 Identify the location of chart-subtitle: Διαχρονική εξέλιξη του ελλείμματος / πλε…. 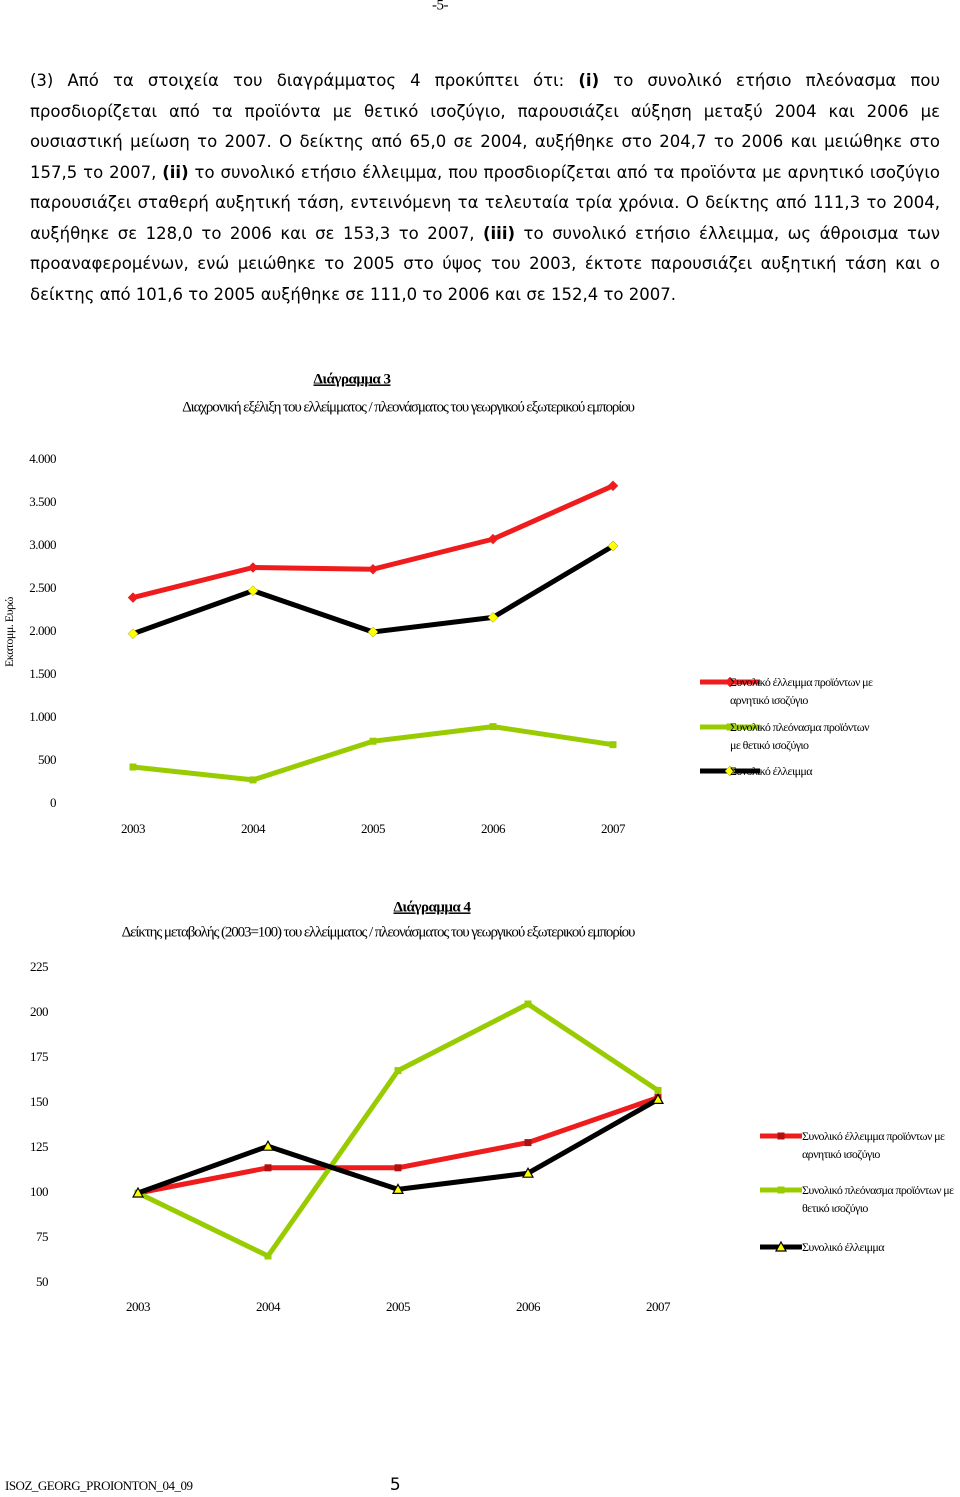
(408, 407).